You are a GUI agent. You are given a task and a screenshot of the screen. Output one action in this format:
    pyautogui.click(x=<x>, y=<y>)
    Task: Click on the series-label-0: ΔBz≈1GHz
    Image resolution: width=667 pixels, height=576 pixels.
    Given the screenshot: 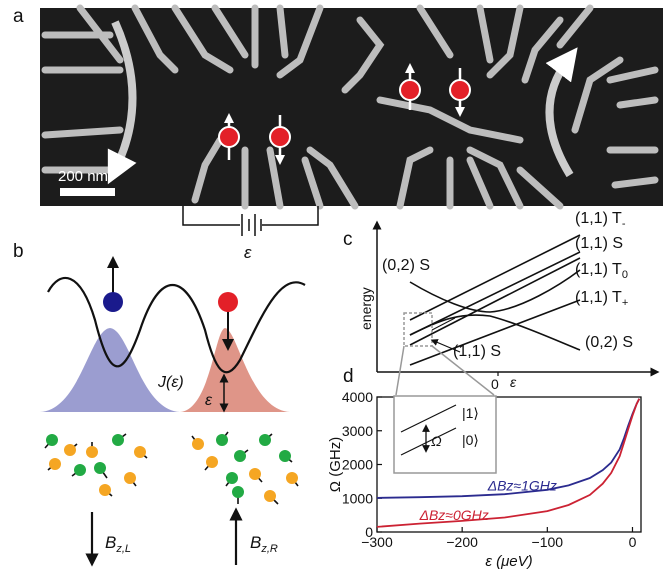 What is the action you would take?
    pyautogui.click(x=522, y=485)
    